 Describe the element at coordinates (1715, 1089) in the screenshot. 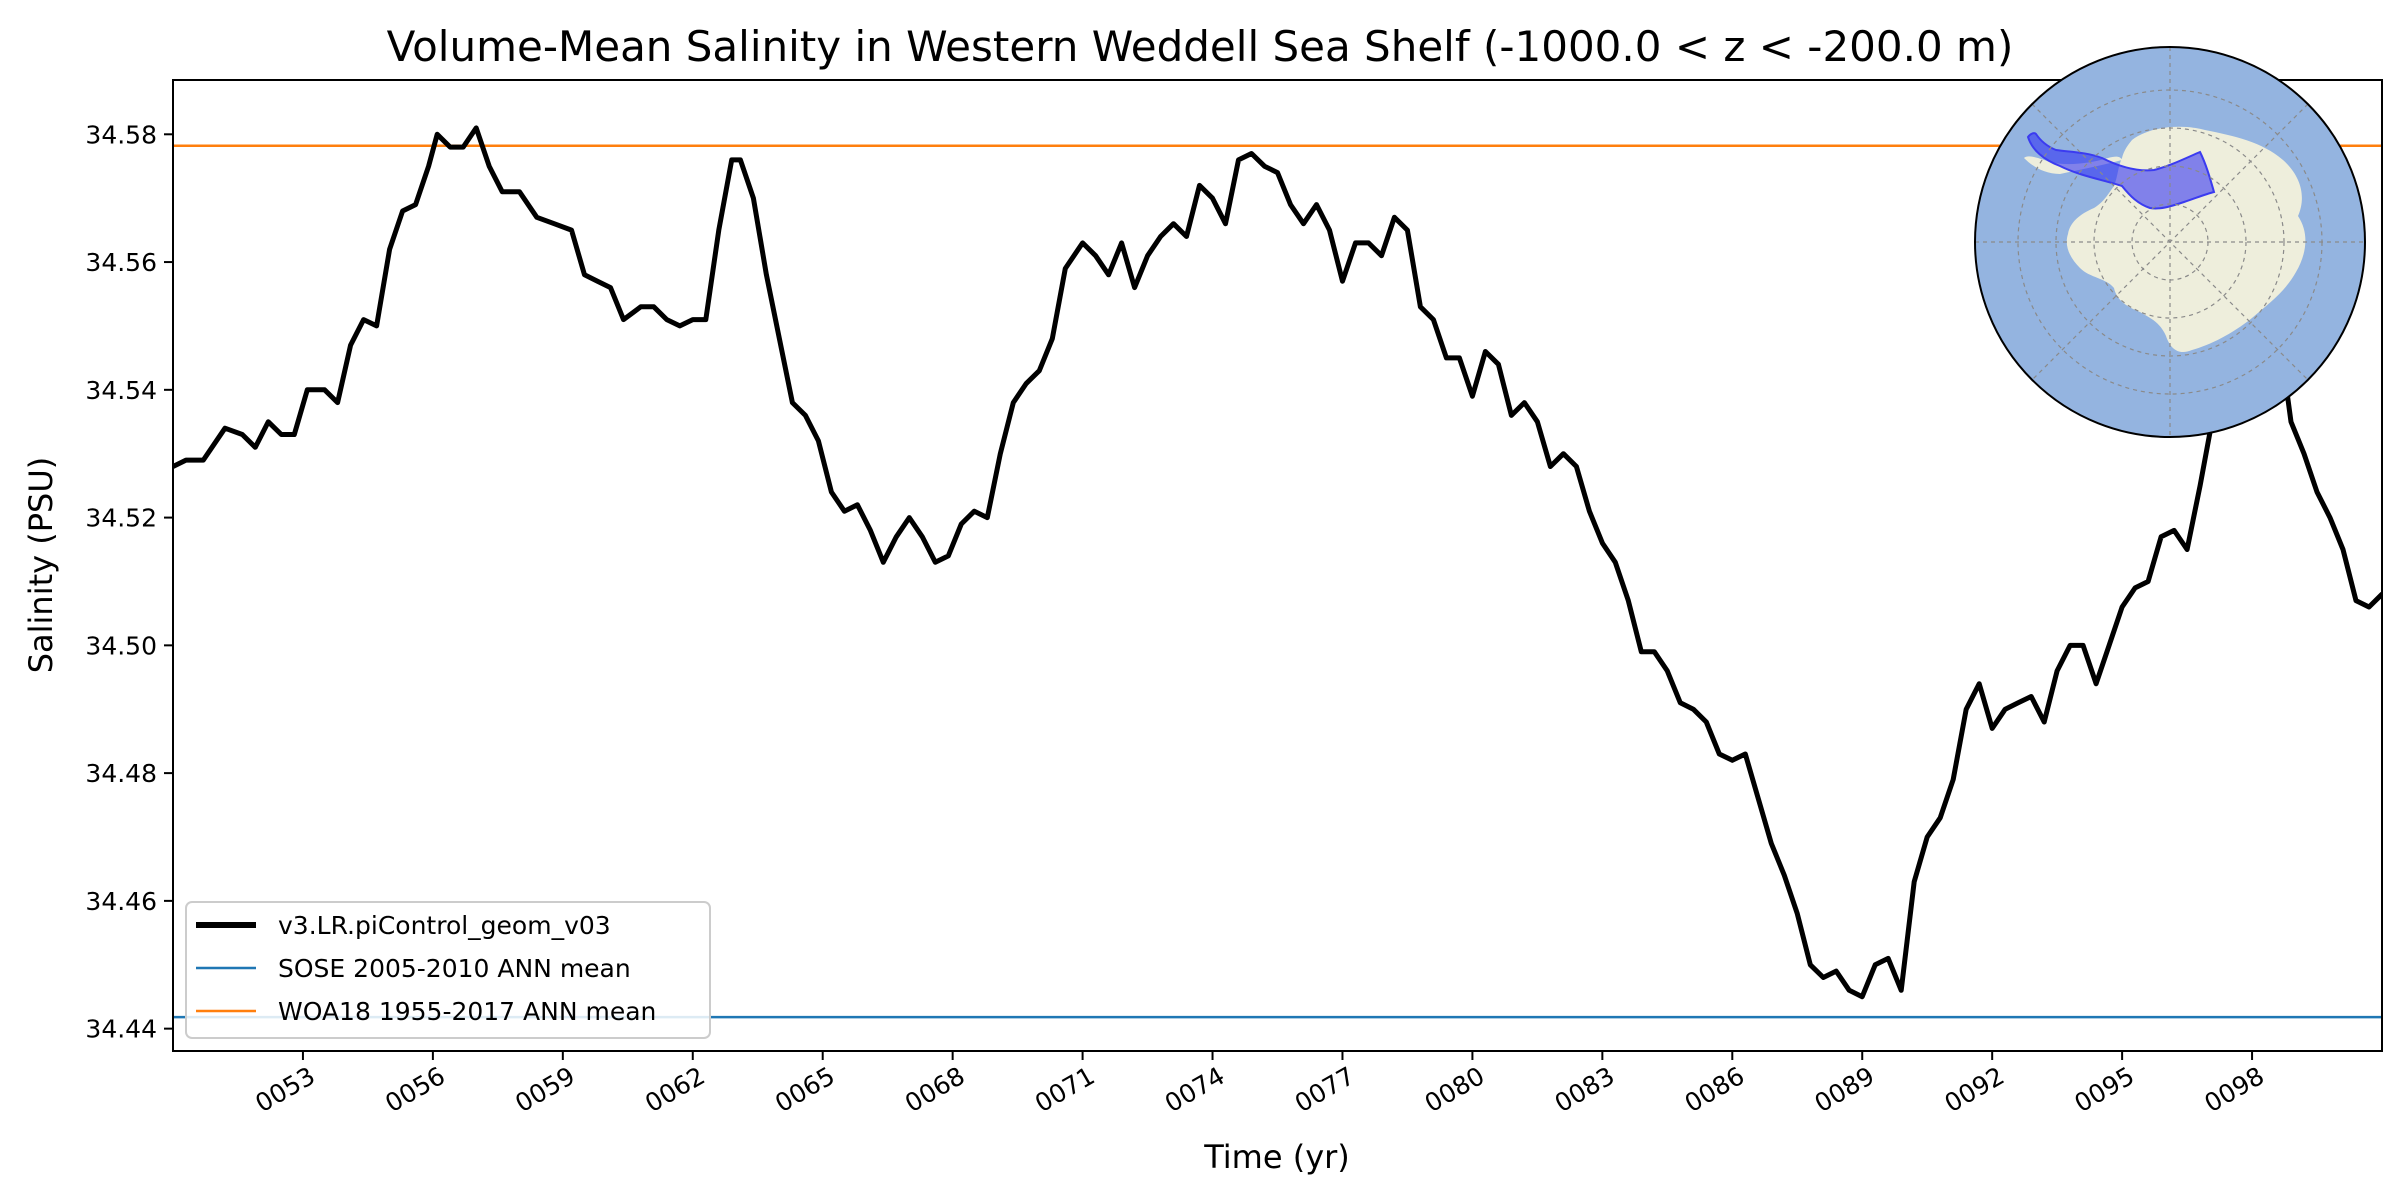

I see `x-tick-label: 0086` at that location.